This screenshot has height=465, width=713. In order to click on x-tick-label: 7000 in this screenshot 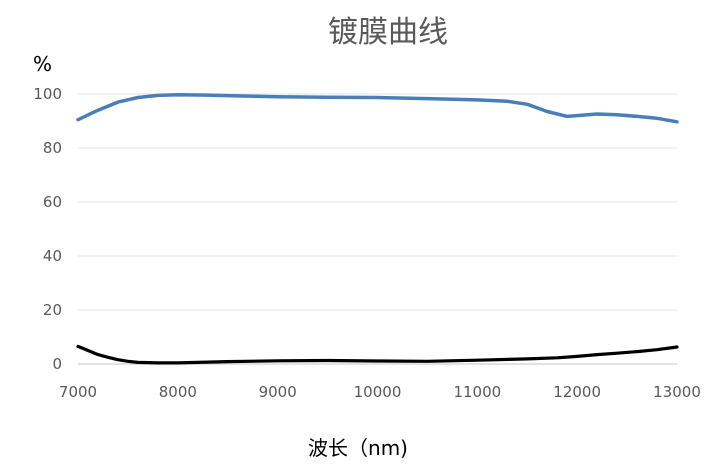, I will do `click(78, 392)`.